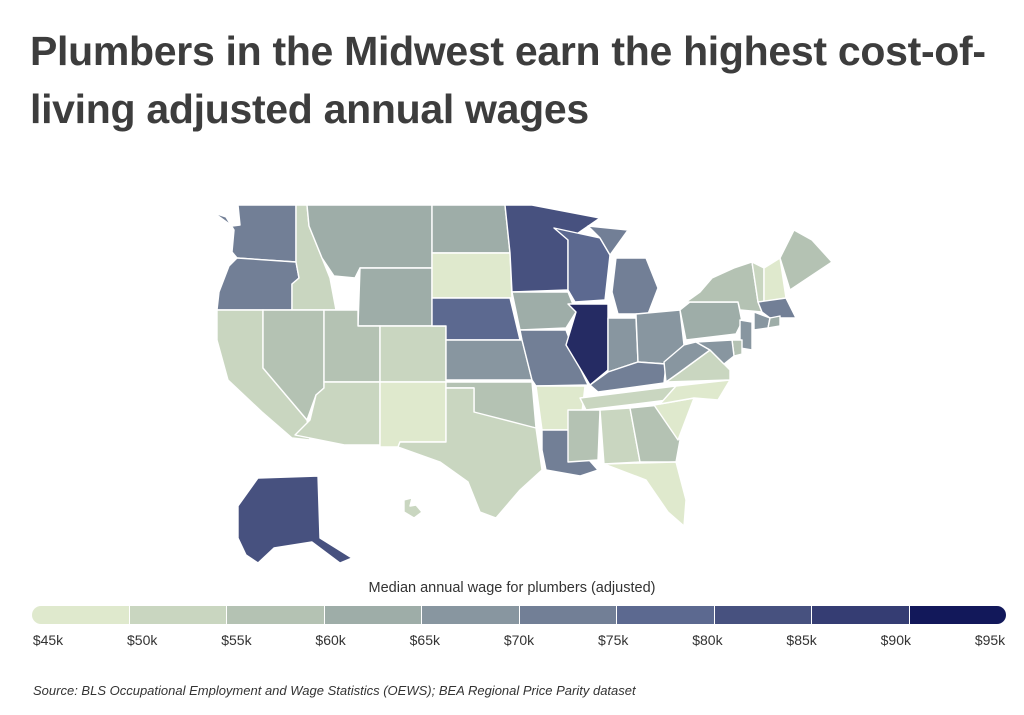 This screenshot has height=715, width=1024. I want to click on state-nj, so click(746, 335).